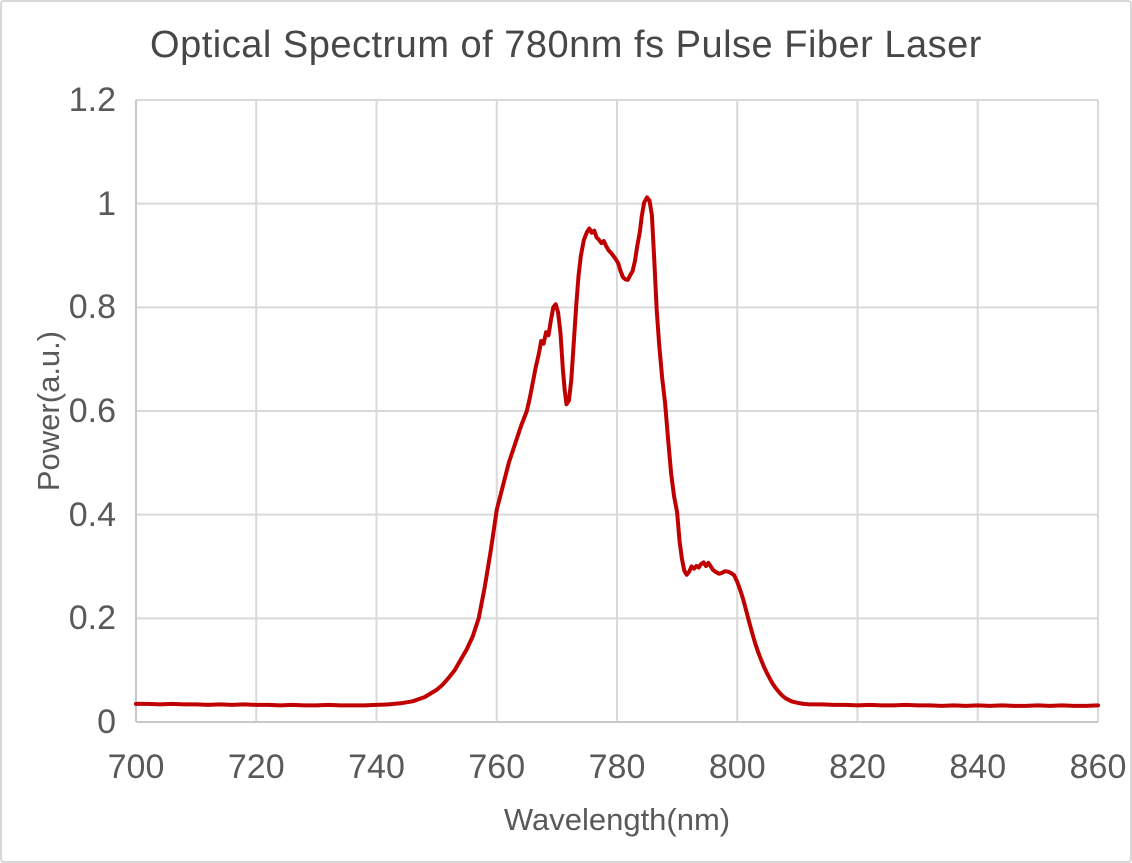 The height and width of the screenshot is (863, 1132). What do you see at coordinates (857, 767) in the screenshot?
I see `x-tick-label: 820` at bounding box center [857, 767].